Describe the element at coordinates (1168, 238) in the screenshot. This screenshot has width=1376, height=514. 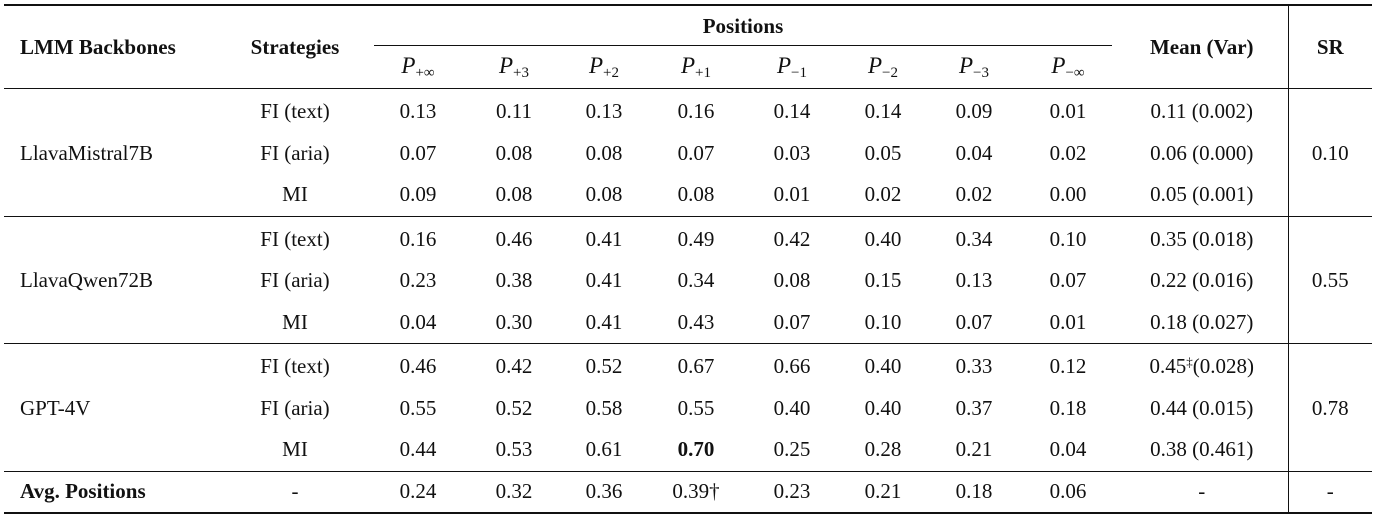
I see `mean-value: 0.35` at that location.